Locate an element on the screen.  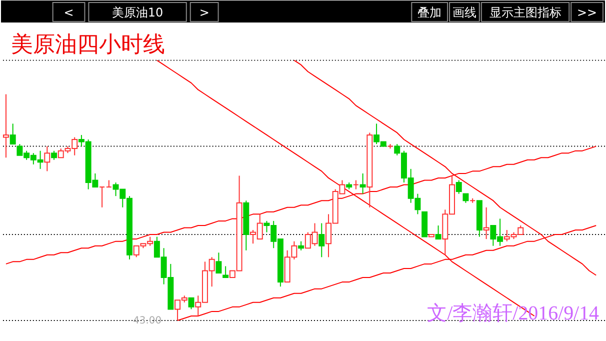
text: 美原油10 is located at coordinates (138, 13).